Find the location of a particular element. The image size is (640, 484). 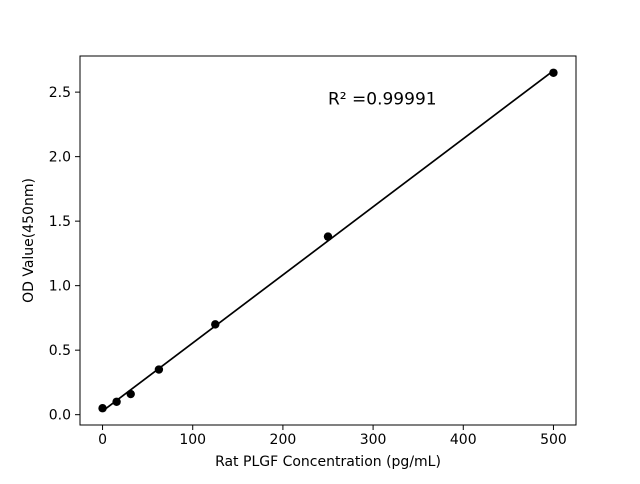

x-tick-label: 300 is located at coordinates (373, 440).